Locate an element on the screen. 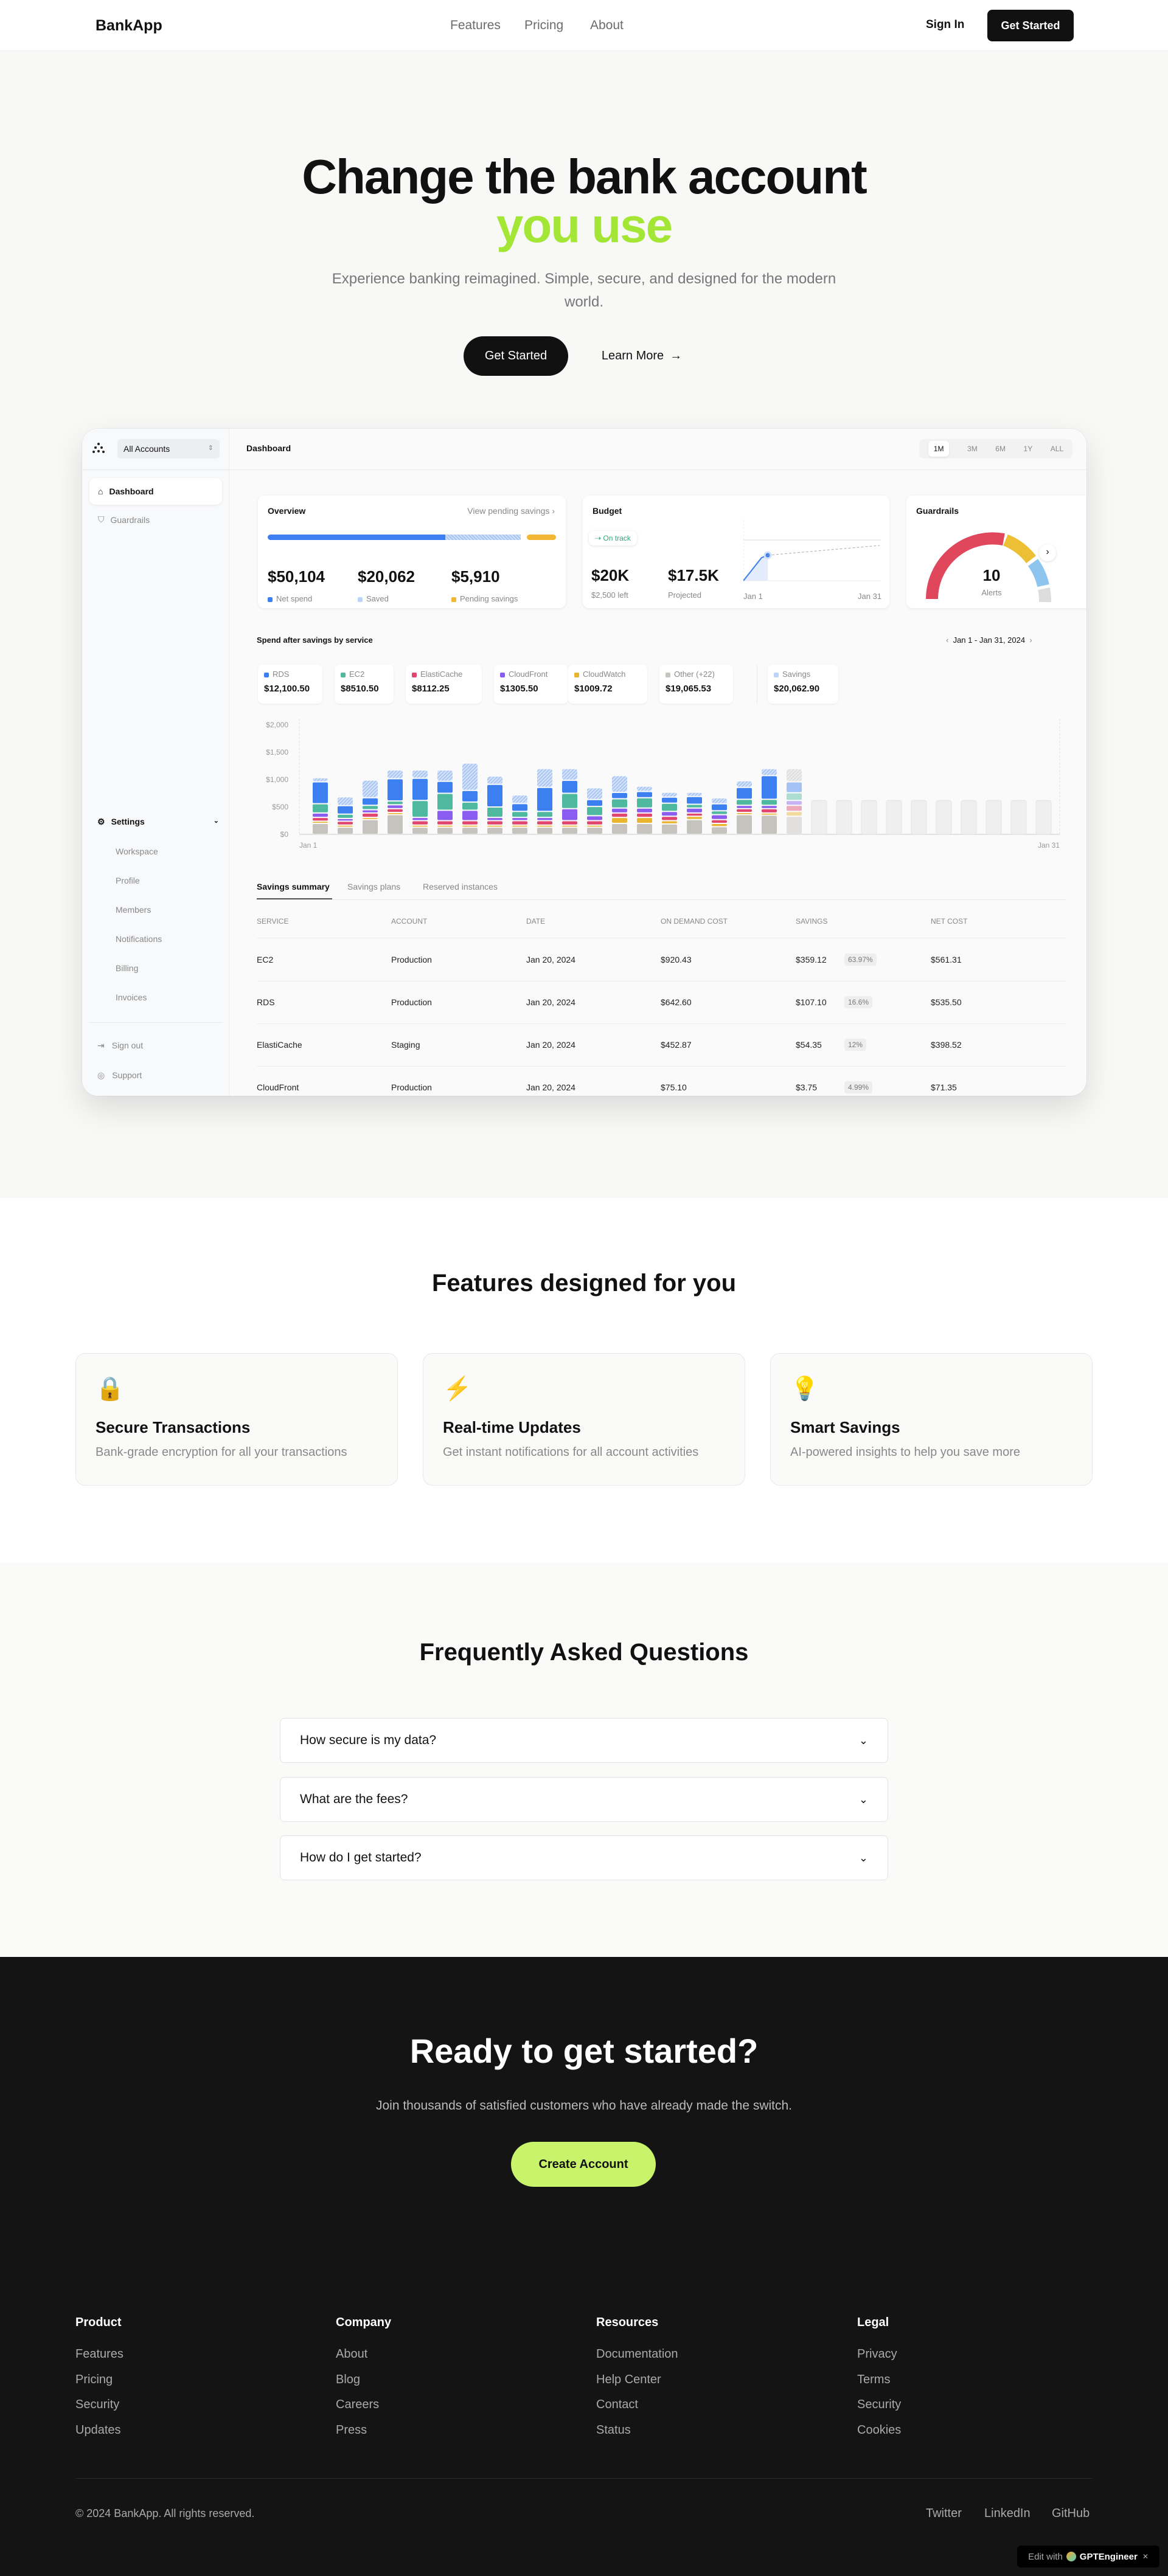 The width and height of the screenshot is (1168, 2576). legend-card: Other (+22) $19,065.53 is located at coordinates (696, 684).